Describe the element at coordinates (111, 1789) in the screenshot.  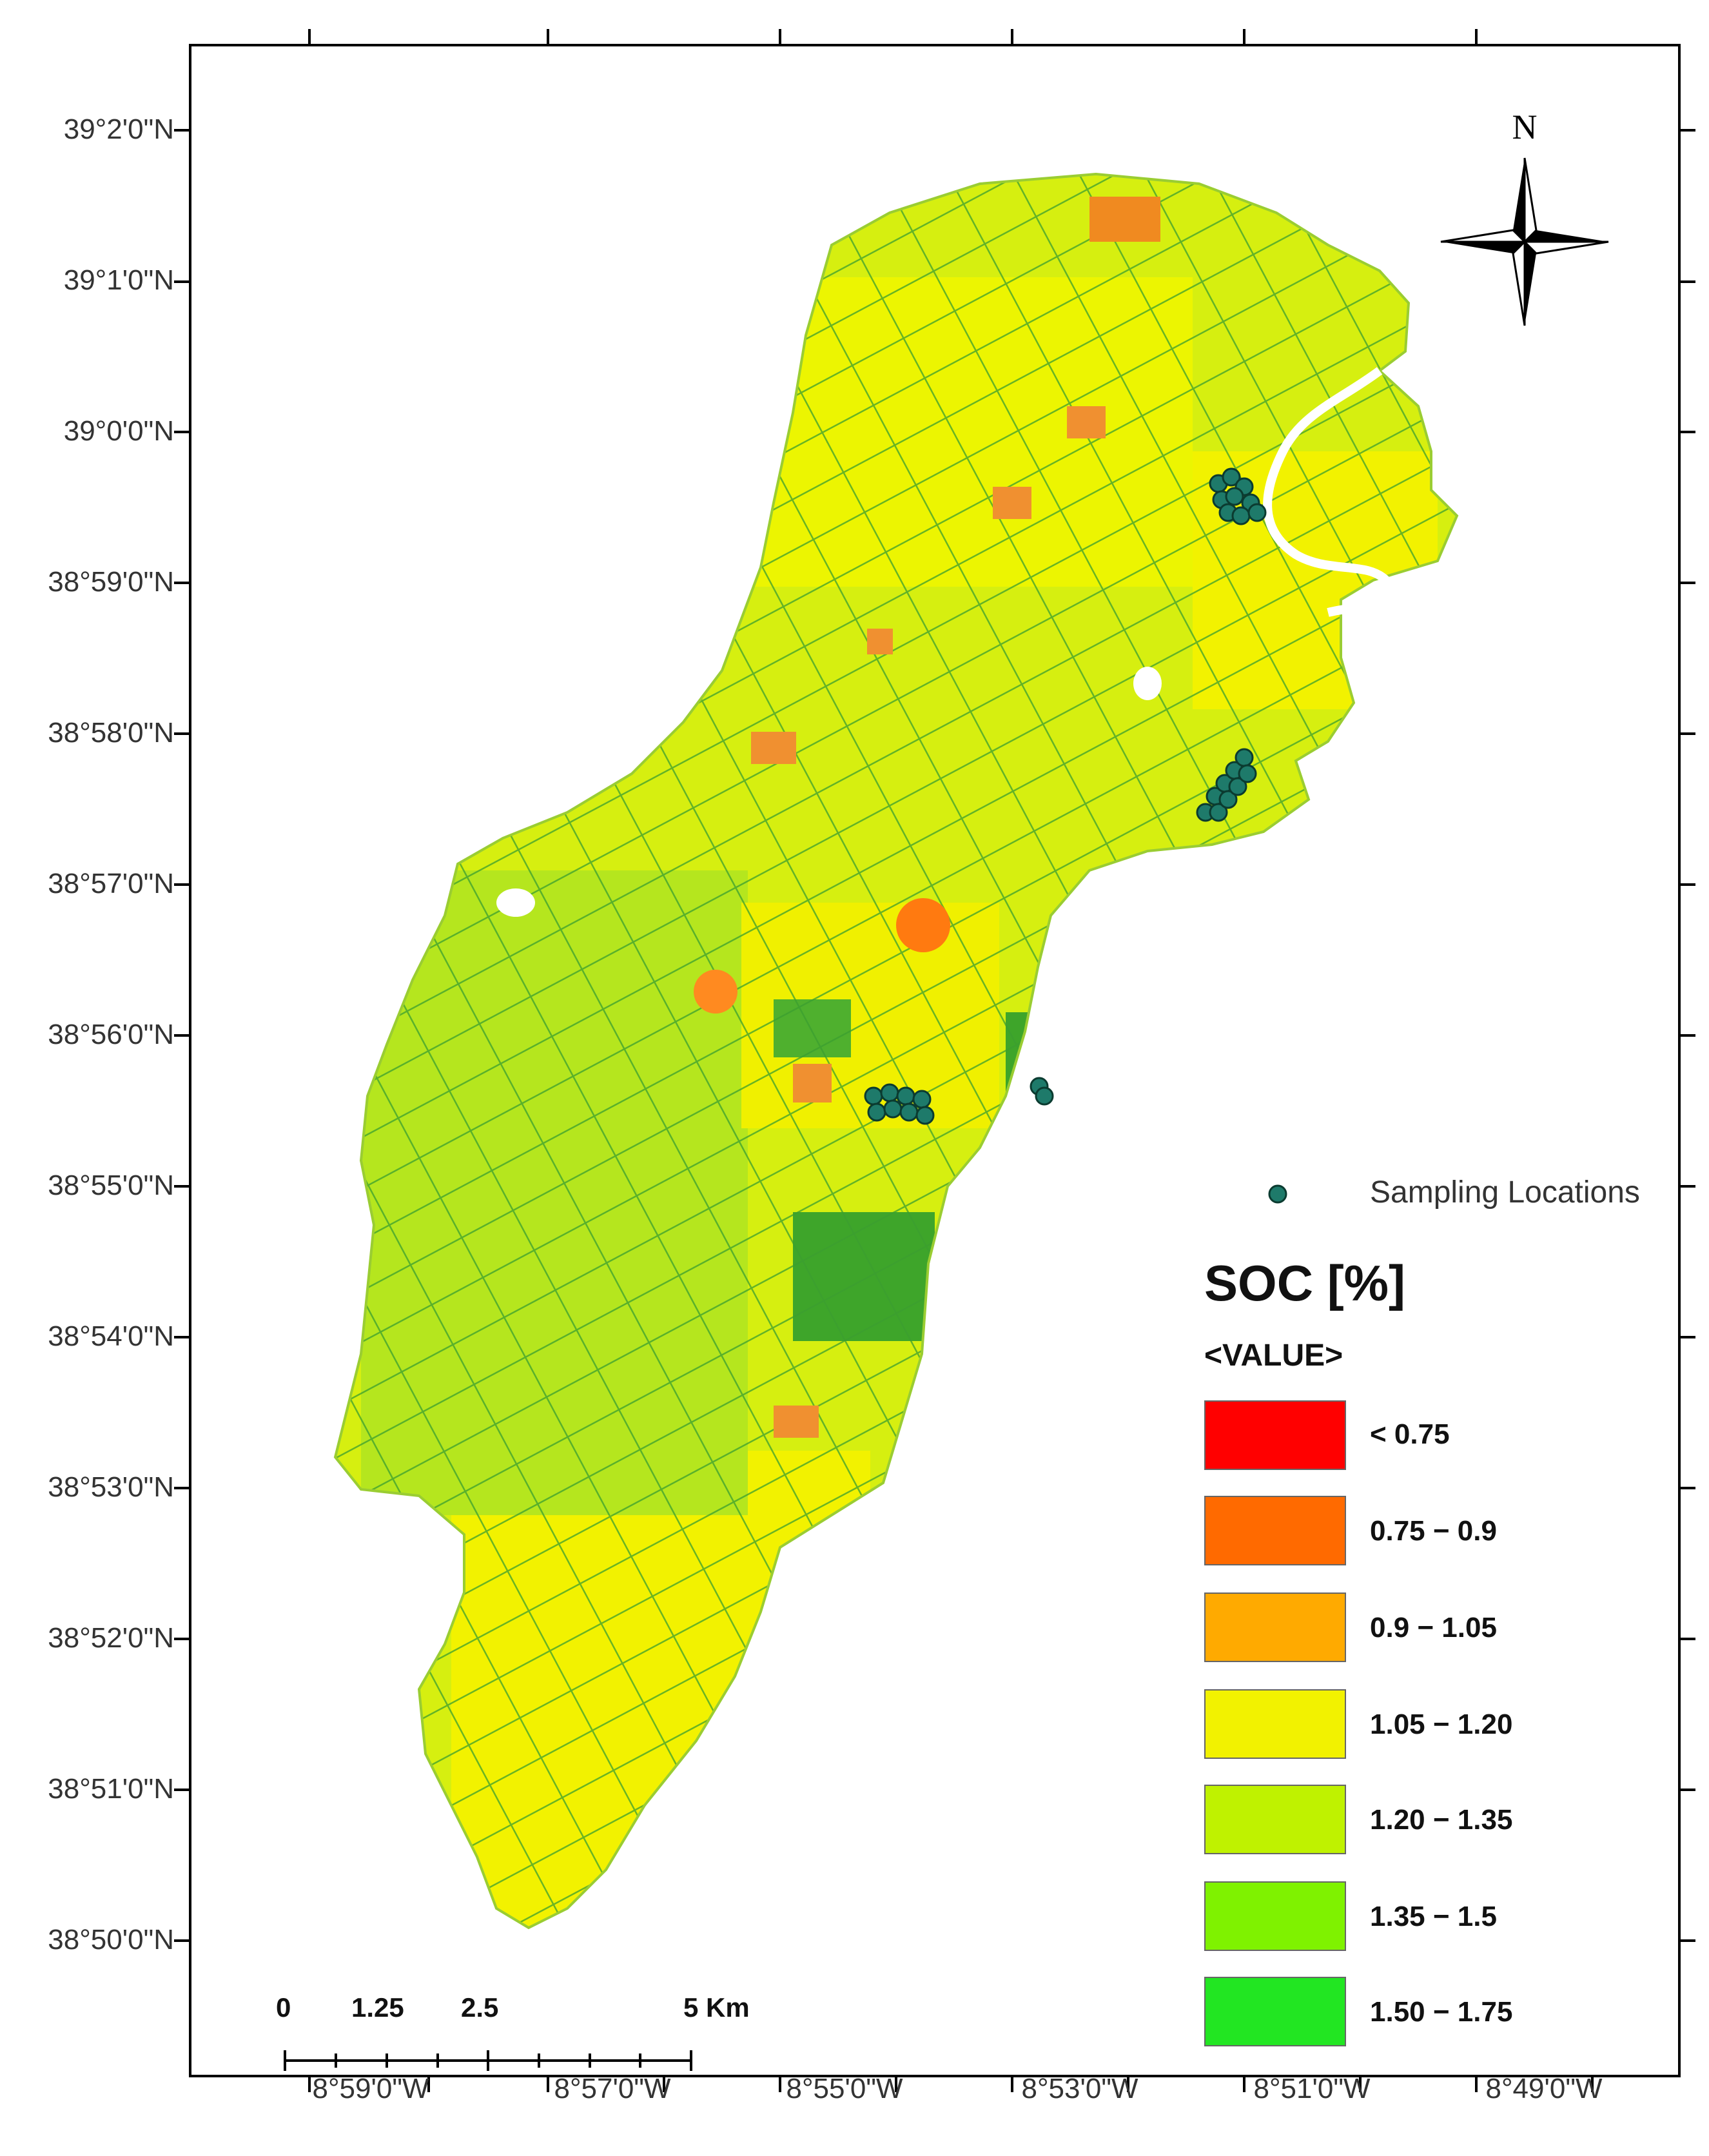
I see `lat-label: 38°51'0"N` at that location.